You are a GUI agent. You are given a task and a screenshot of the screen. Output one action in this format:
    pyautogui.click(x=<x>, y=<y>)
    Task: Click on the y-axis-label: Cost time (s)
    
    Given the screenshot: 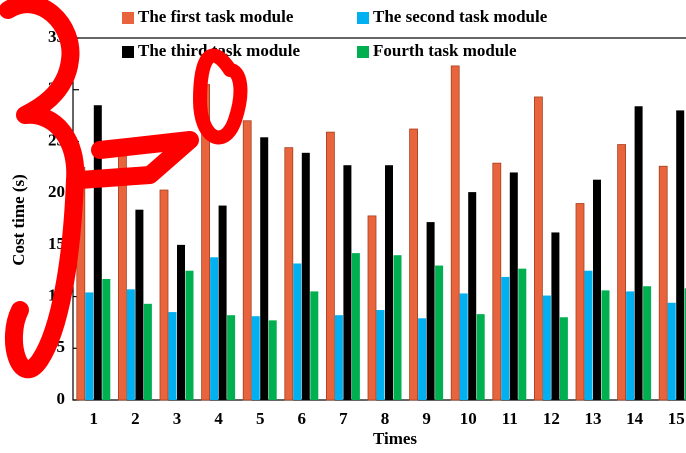 What is the action you would take?
    pyautogui.click(x=18, y=220)
    